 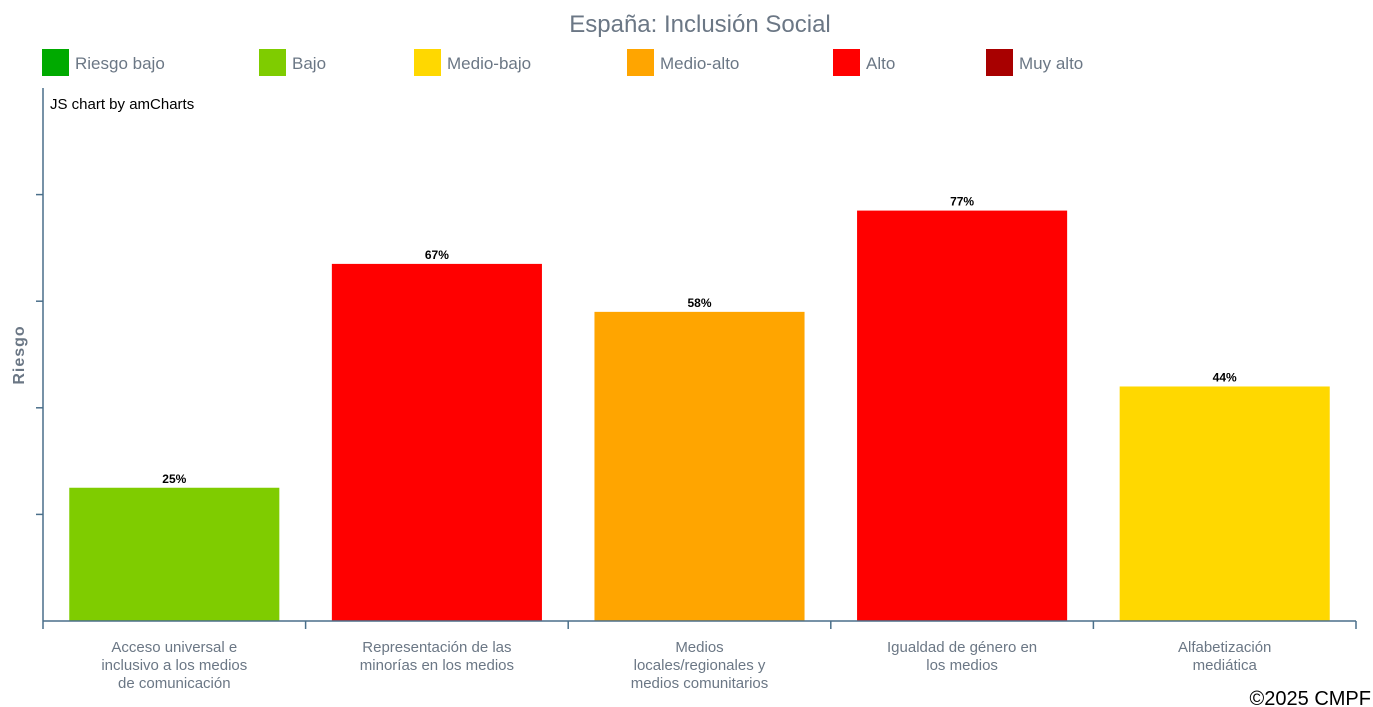 I want to click on x-tick-label: Igualdad de género en los medios, so click(x=962, y=656).